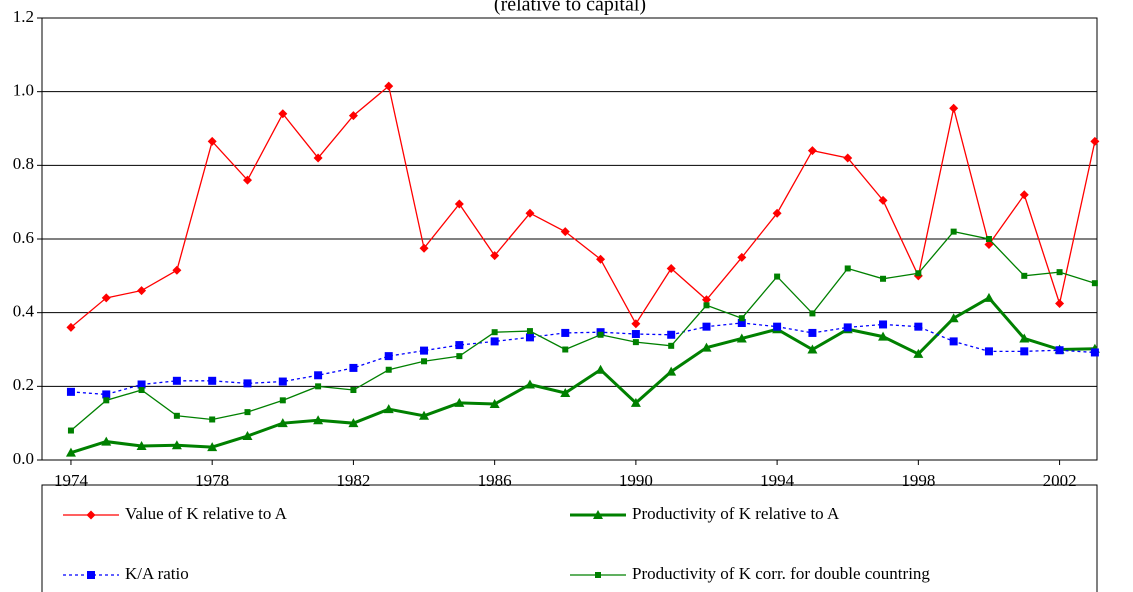  Describe the element at coordinates (918, 480) in the screenshot. I see `x-tick-label: 1998` at that location.